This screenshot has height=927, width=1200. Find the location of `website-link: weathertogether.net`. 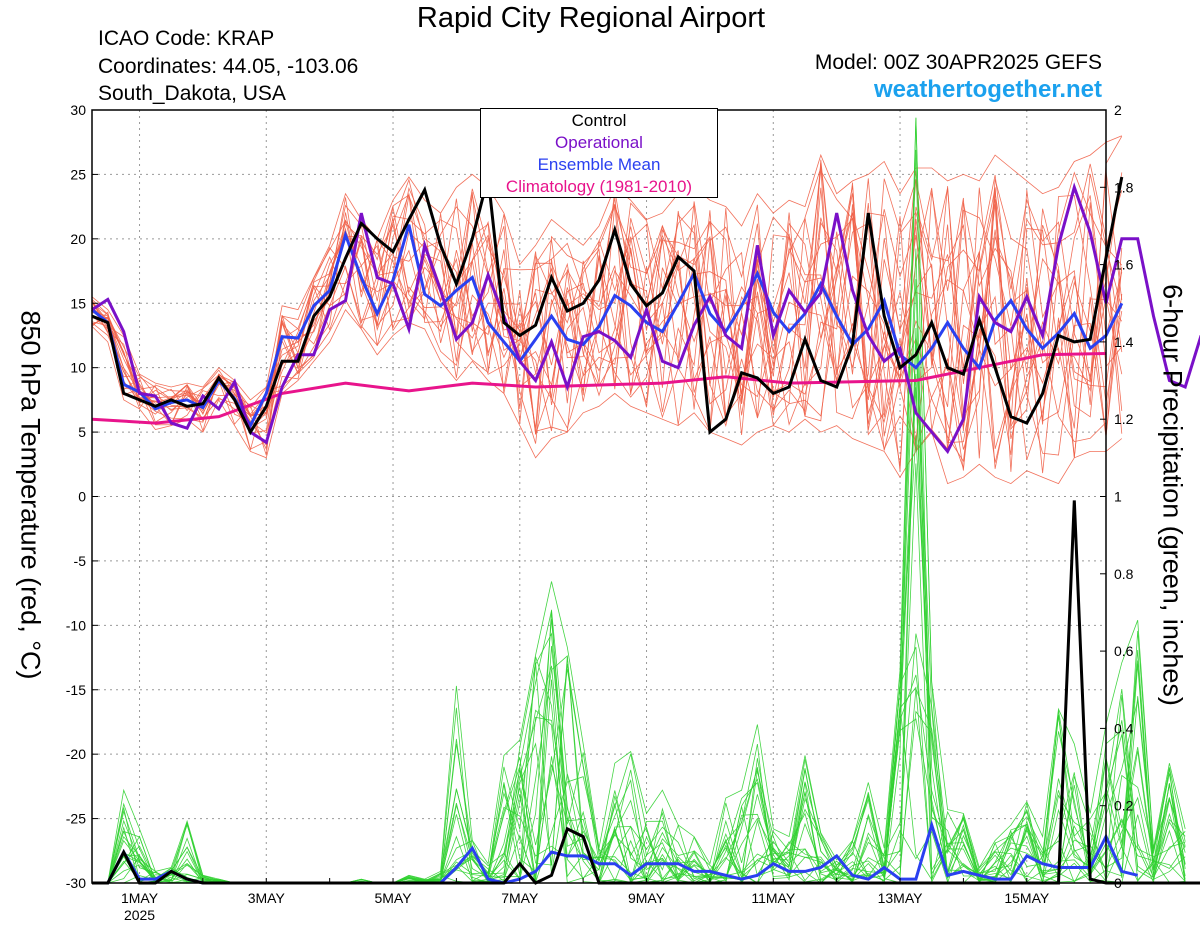

website-link: weathertogether.net is located at coordinates (987, 89).